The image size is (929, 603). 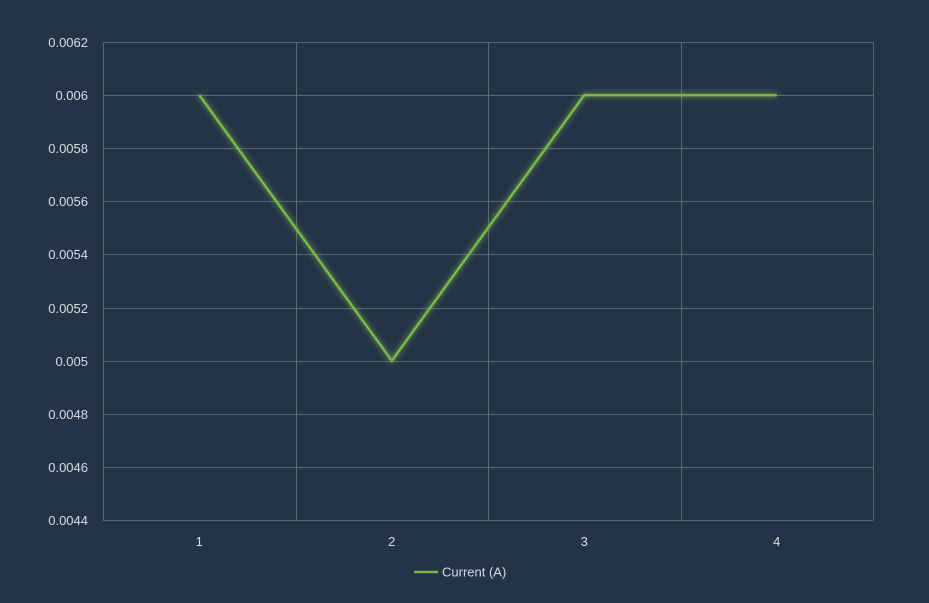 What do you see at coordinates (68, 520) in the screenshot?
I see `y-tick-label: 0.0044` at bounding box center [68, 520].